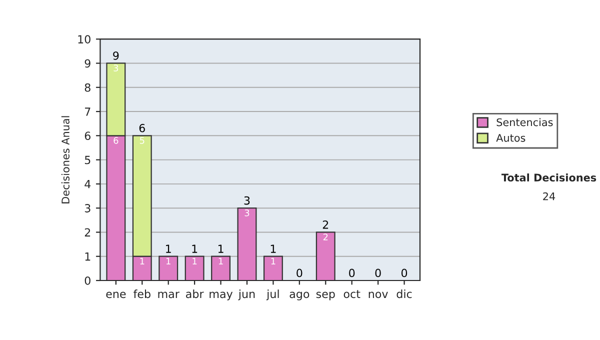 This screenshot has height=340, width=600. Describe the element at coordinates (116, 295) in the screenshot. I see `x-tick-label: ene` at that location.